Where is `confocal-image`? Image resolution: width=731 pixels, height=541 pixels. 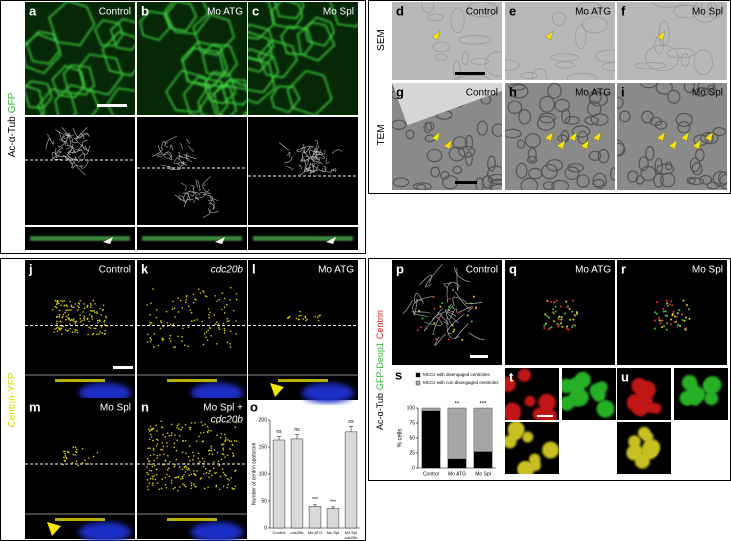
confocal-image is located at coordinates (560, 312).